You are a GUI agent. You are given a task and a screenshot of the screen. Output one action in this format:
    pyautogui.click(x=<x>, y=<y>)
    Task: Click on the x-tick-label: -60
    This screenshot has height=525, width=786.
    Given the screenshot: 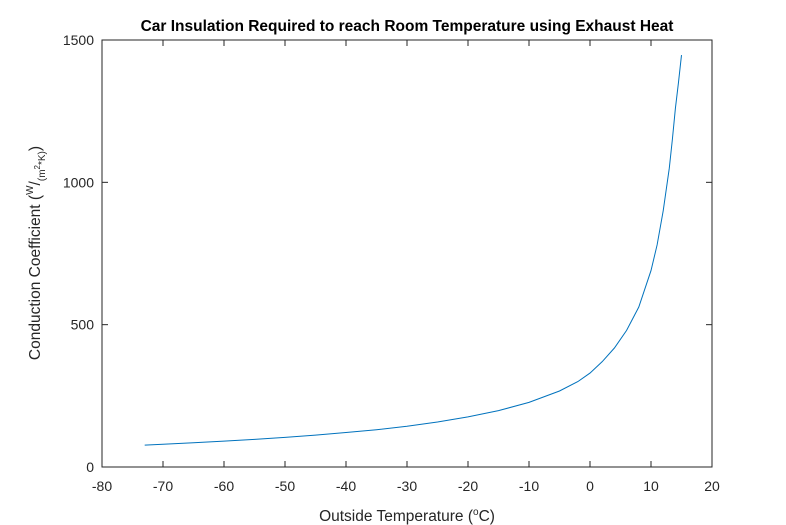 What is the action you would take?
    pyautogui.click(x=224, y=486)
    